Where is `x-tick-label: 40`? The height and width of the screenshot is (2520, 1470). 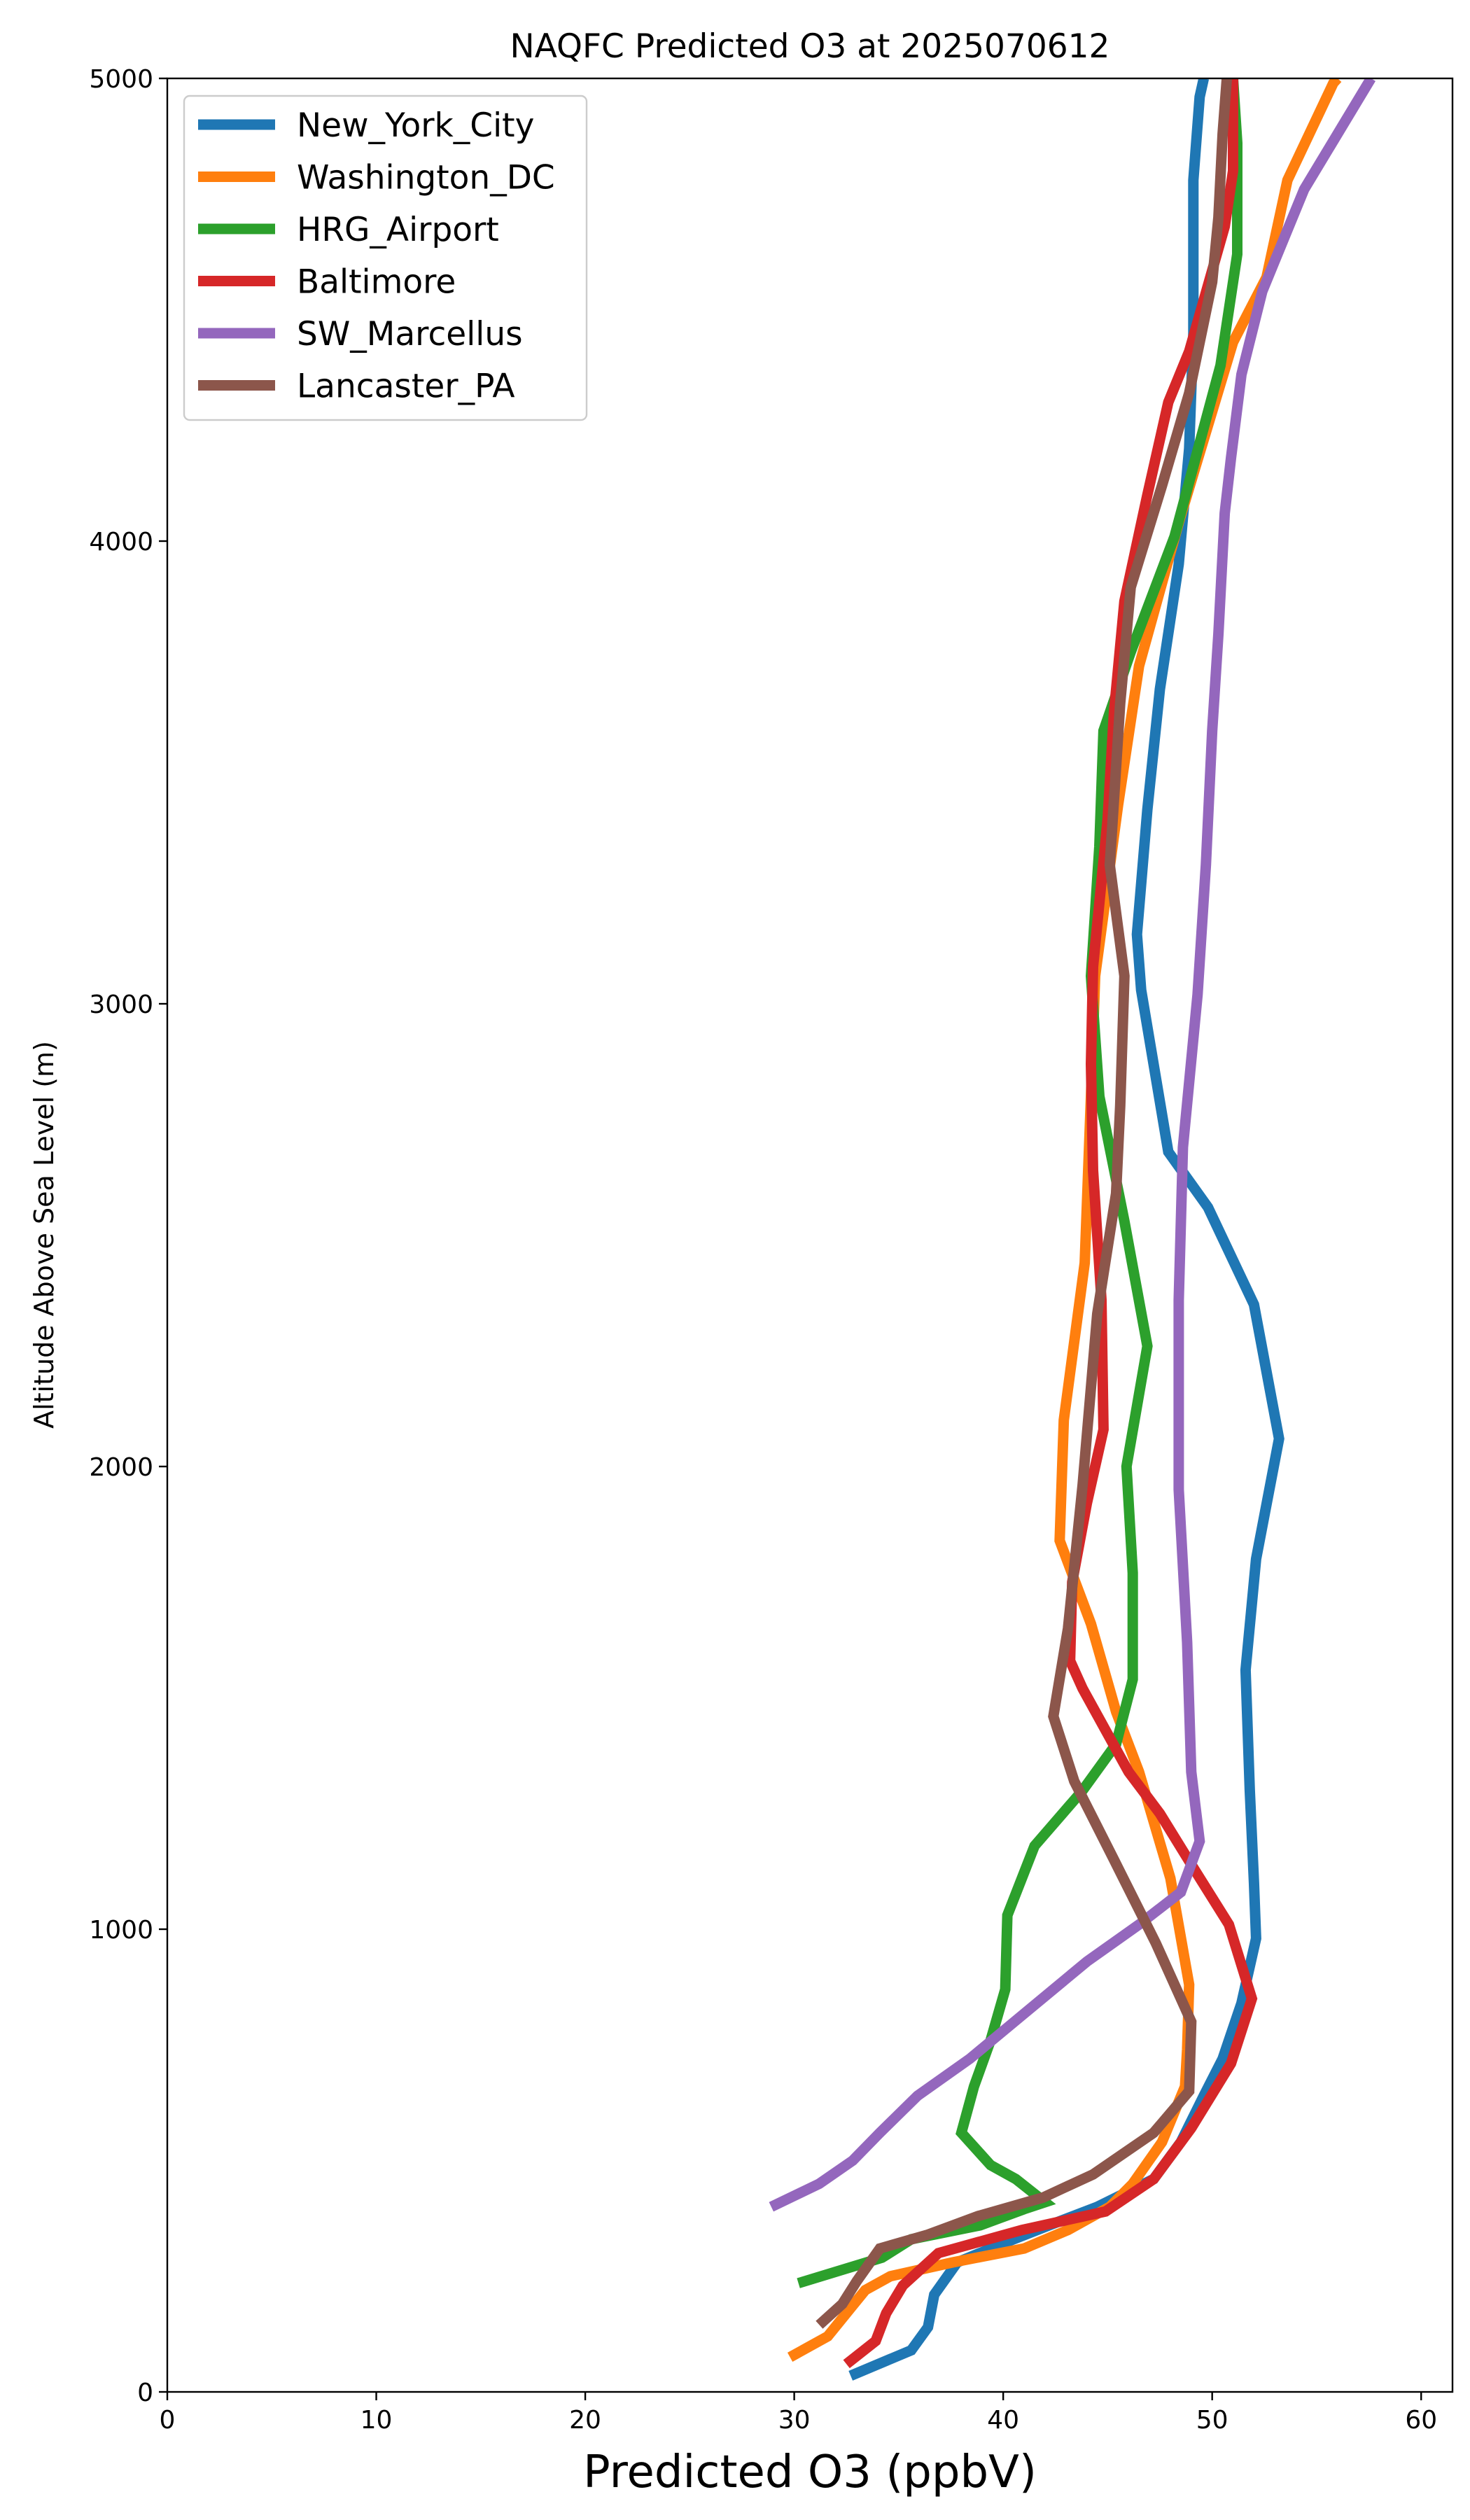 x-tick-label: 40 is located at coordinates (1003, 2420).